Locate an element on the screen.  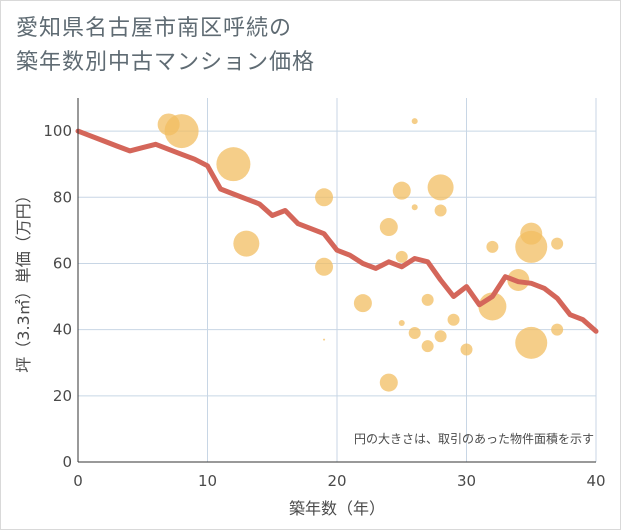
x-tick-label: 20 is located at coordinates (336, 481).